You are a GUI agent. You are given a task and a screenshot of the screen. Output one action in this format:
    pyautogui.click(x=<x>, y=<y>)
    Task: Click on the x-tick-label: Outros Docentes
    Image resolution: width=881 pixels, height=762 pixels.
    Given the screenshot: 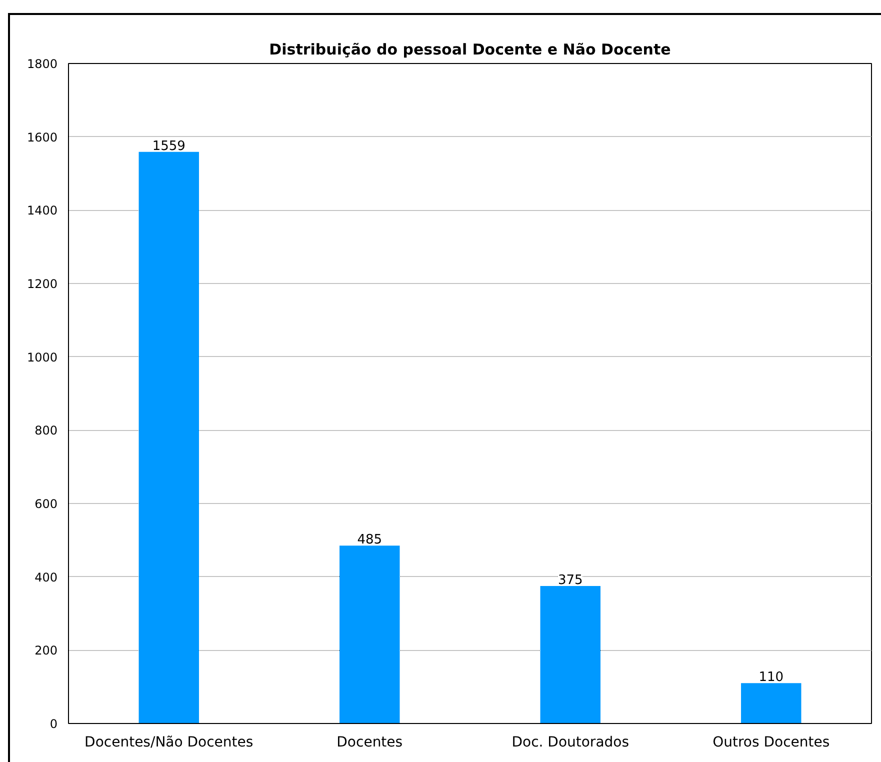 What is the action you would take?
    pyautogui.click(x=771, y=742)
    